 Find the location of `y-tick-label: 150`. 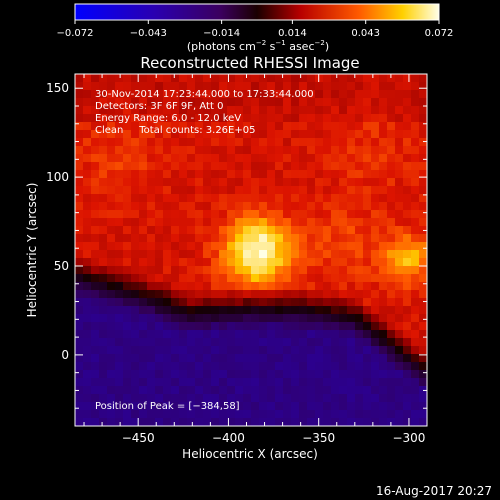

y-tick-label: 150 is located at coordinates (57, 88).